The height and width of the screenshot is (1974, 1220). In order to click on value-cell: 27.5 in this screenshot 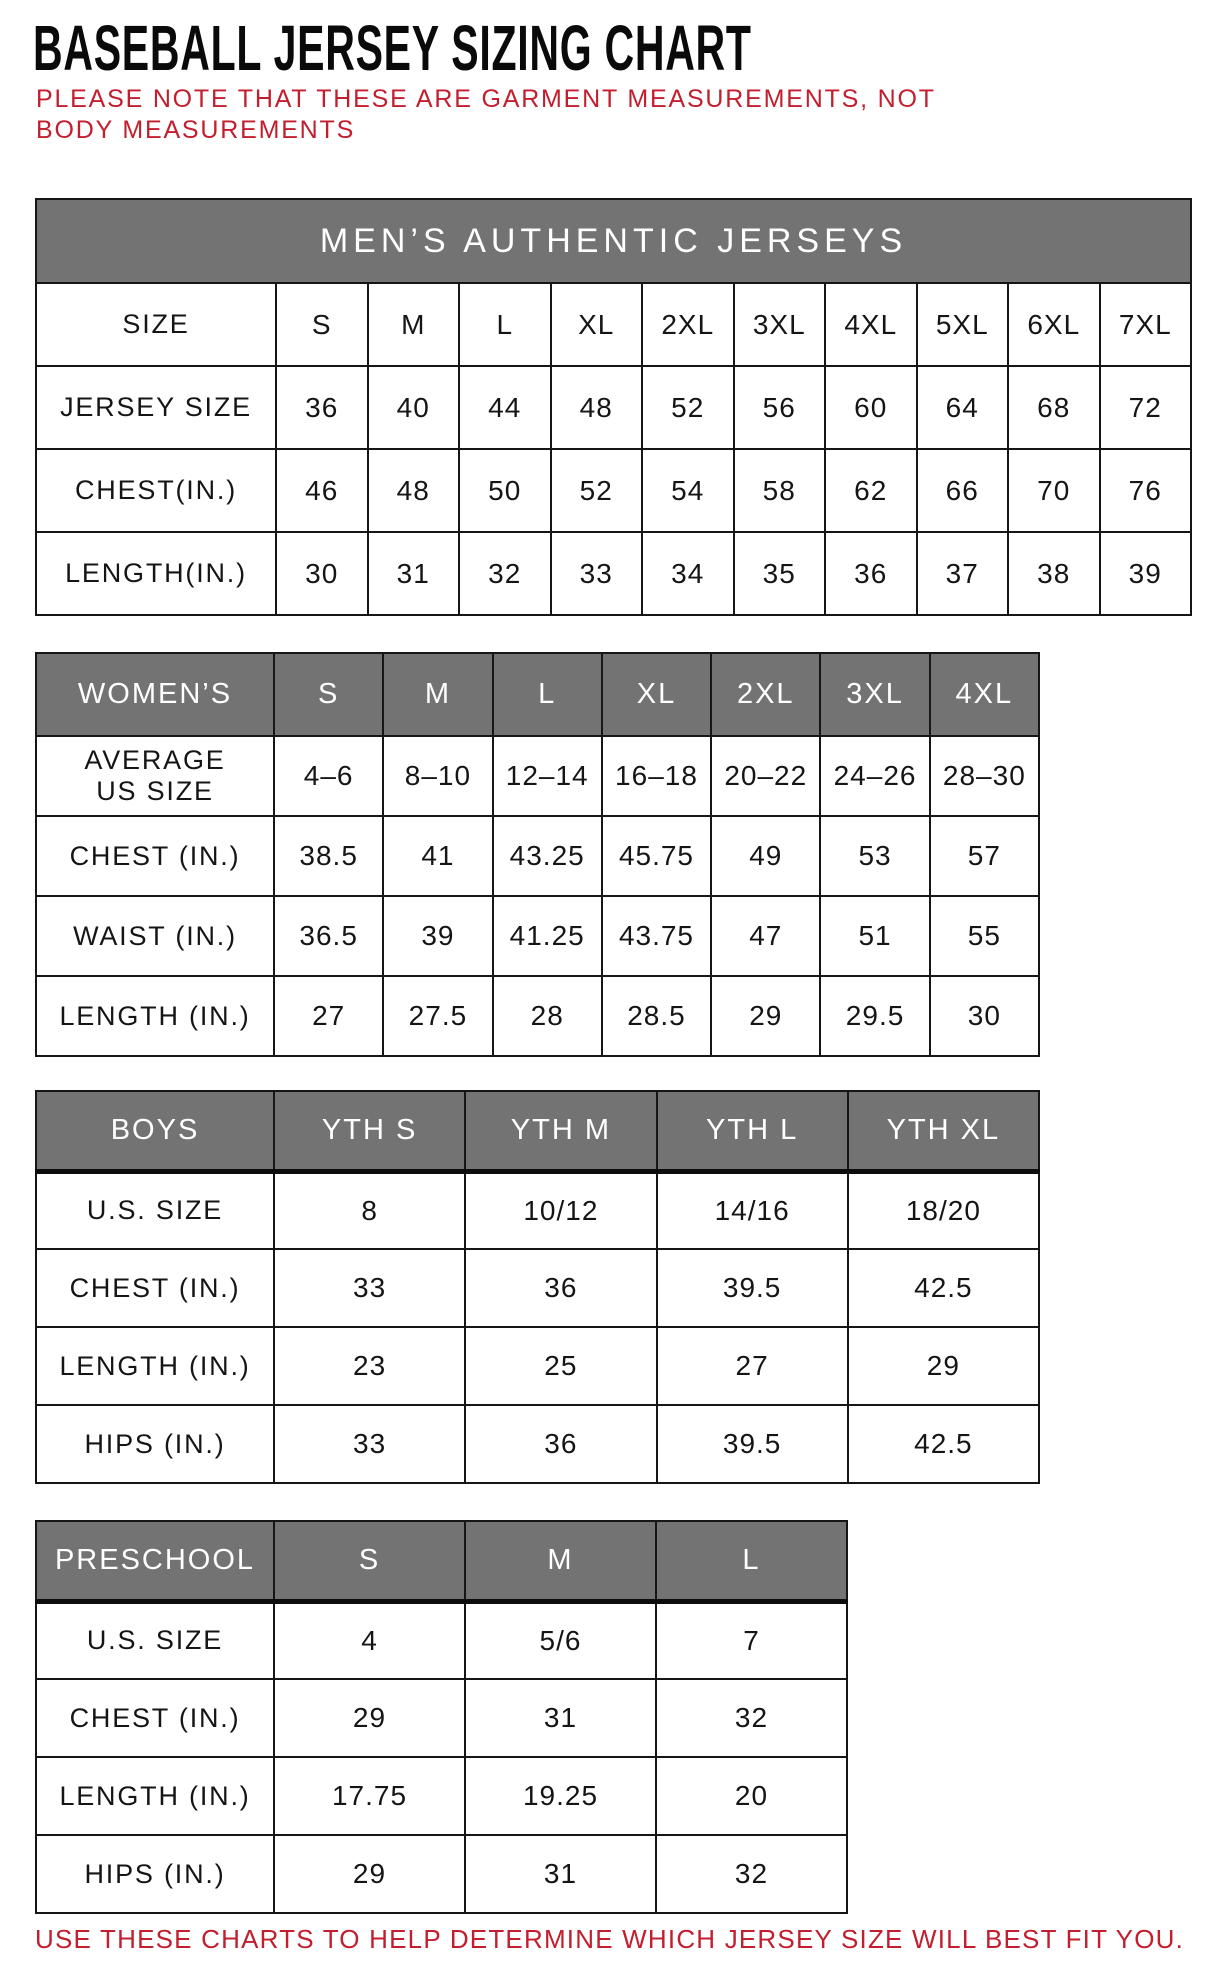, I will do `click(438, 1016)`.